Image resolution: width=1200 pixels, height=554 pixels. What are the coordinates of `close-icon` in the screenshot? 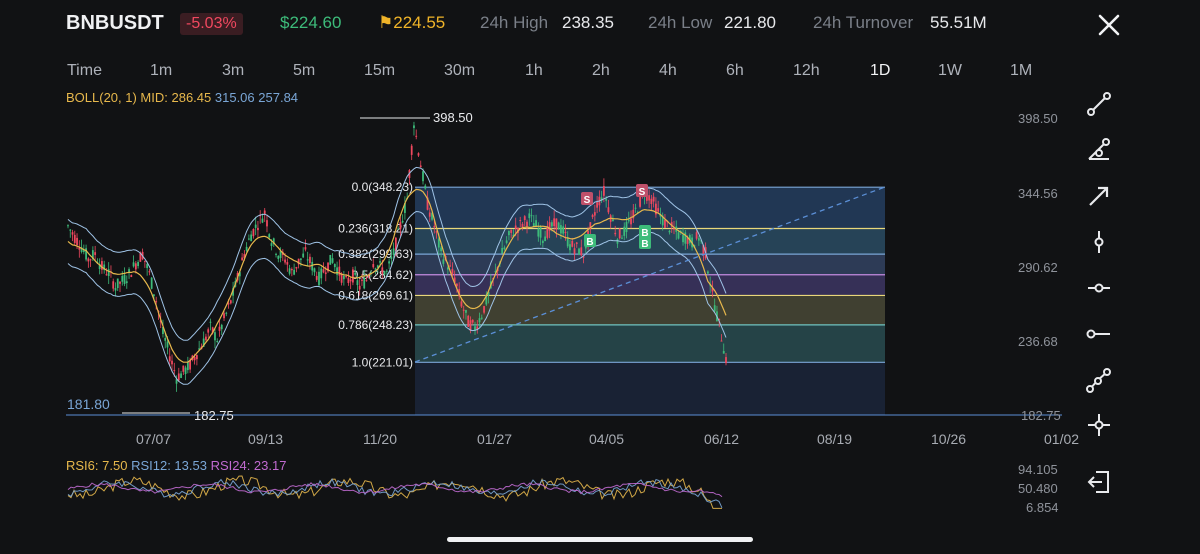 It's located at (1109, 25).